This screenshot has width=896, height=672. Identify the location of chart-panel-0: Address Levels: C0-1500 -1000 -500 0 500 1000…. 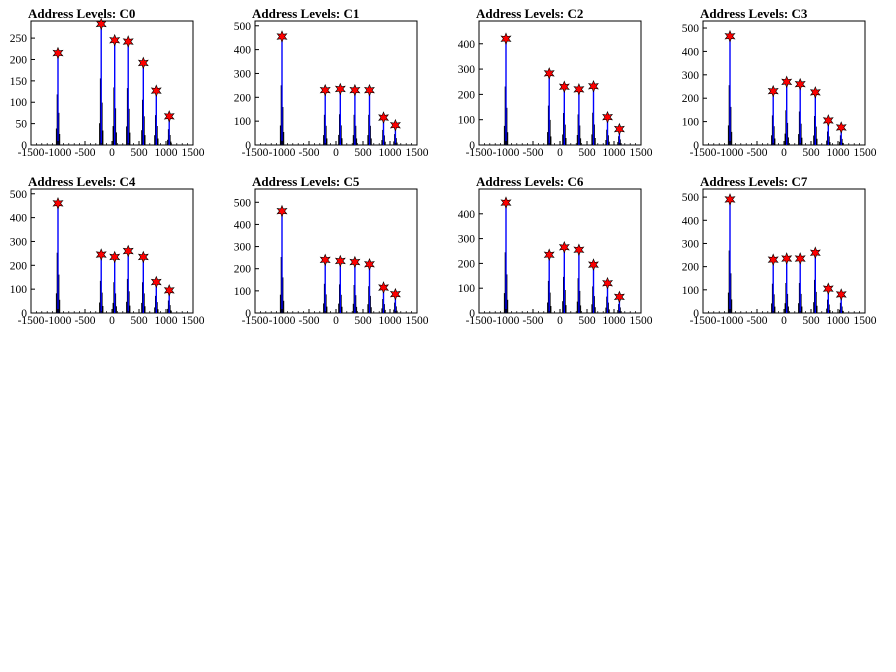
(107, 82).